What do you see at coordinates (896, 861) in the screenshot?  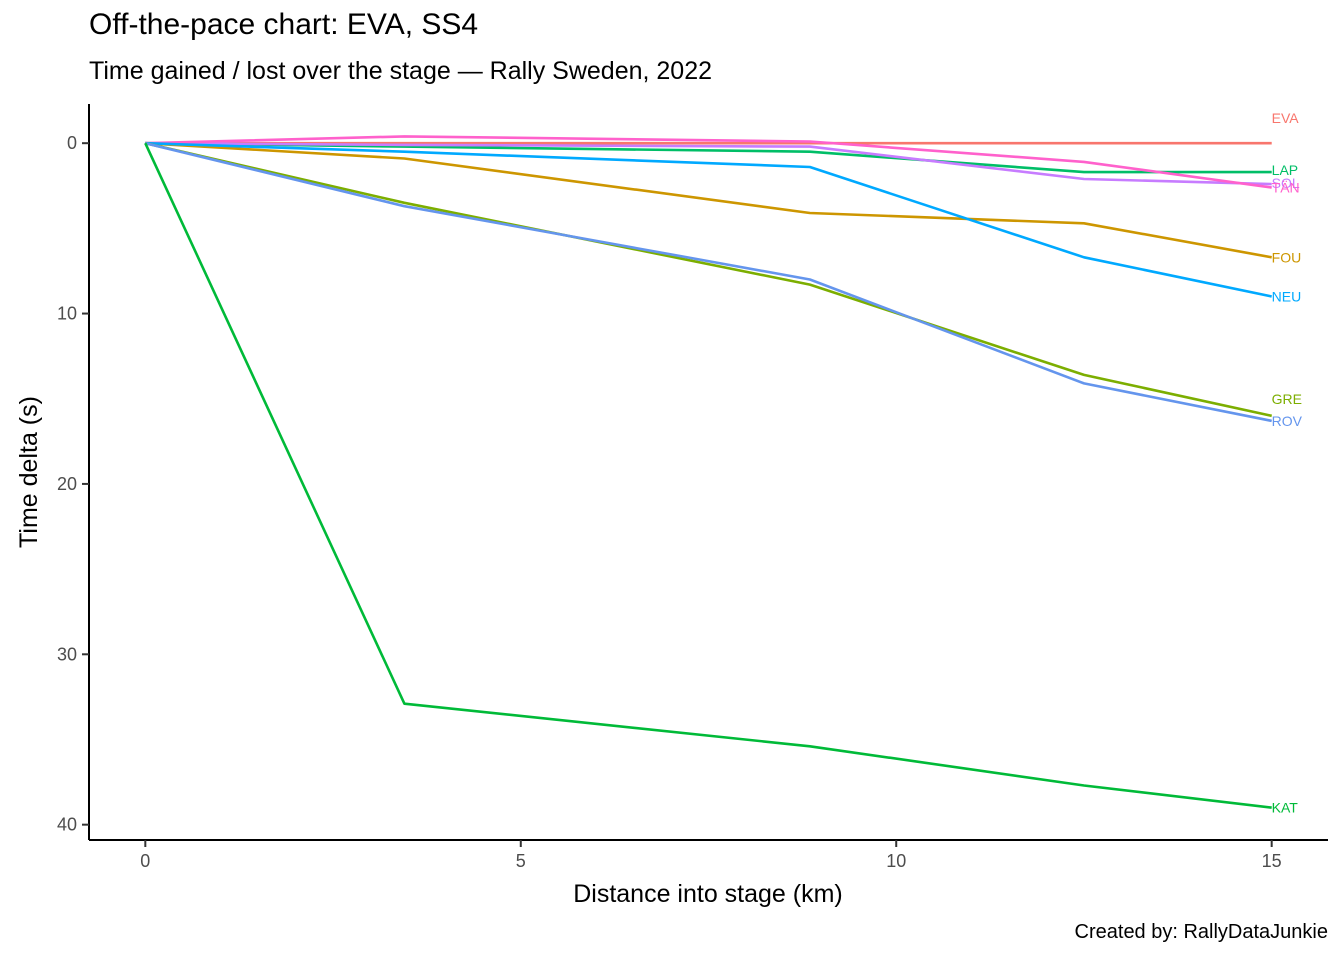 I see `x-tick-label: 10` at bounding box center [896, 861].